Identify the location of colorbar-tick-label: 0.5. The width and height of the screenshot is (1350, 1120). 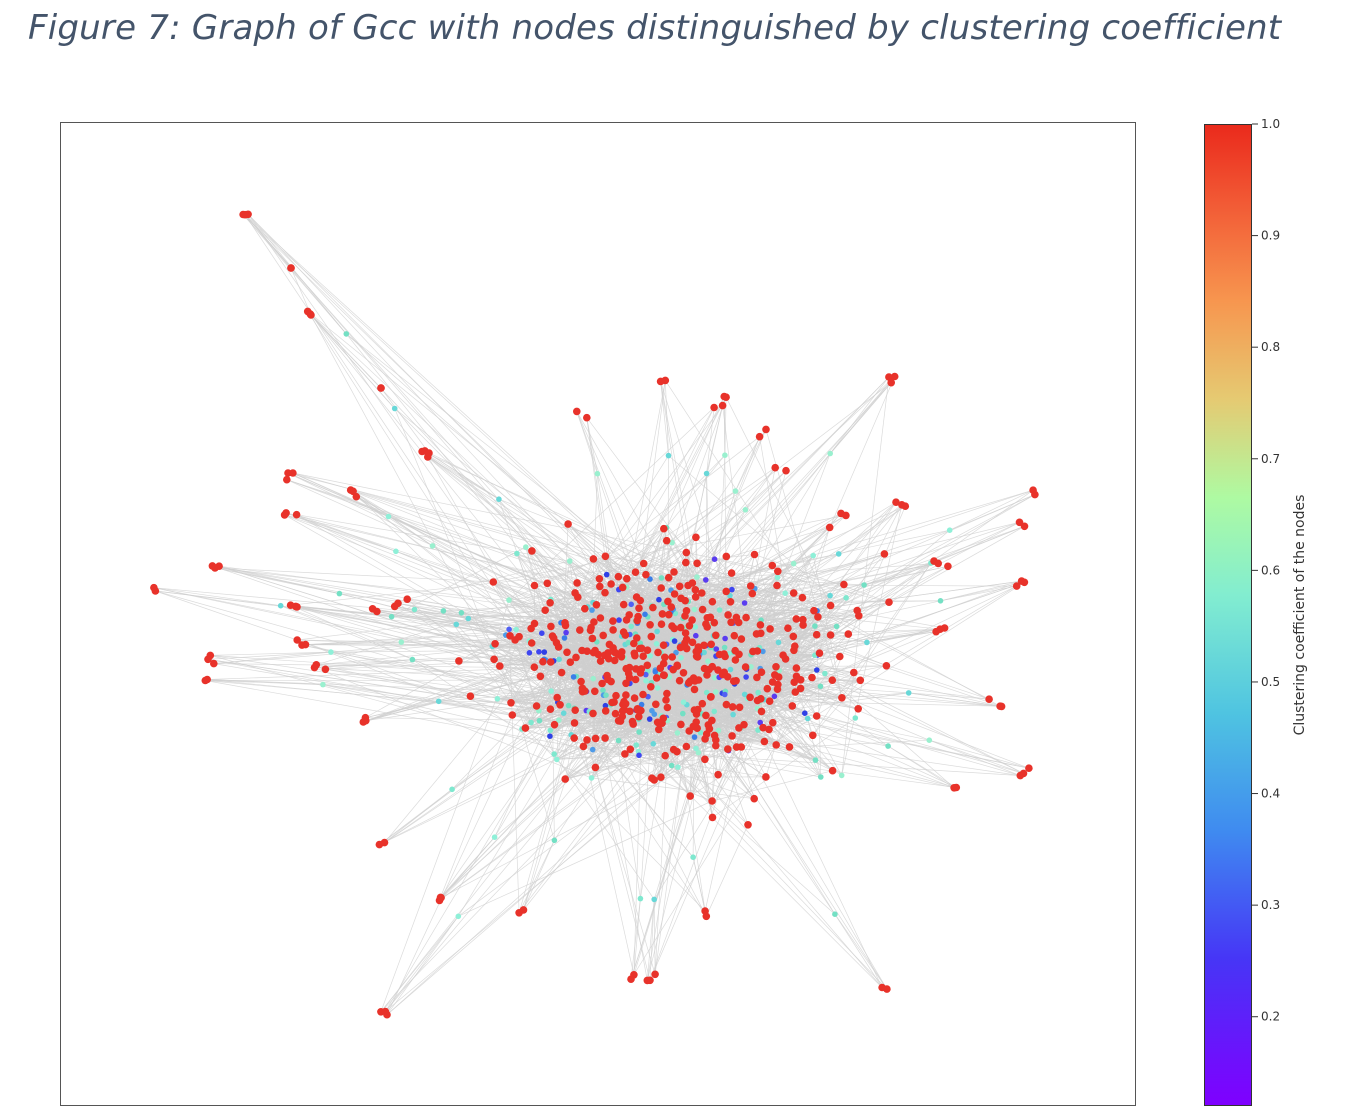
(1270, 682).